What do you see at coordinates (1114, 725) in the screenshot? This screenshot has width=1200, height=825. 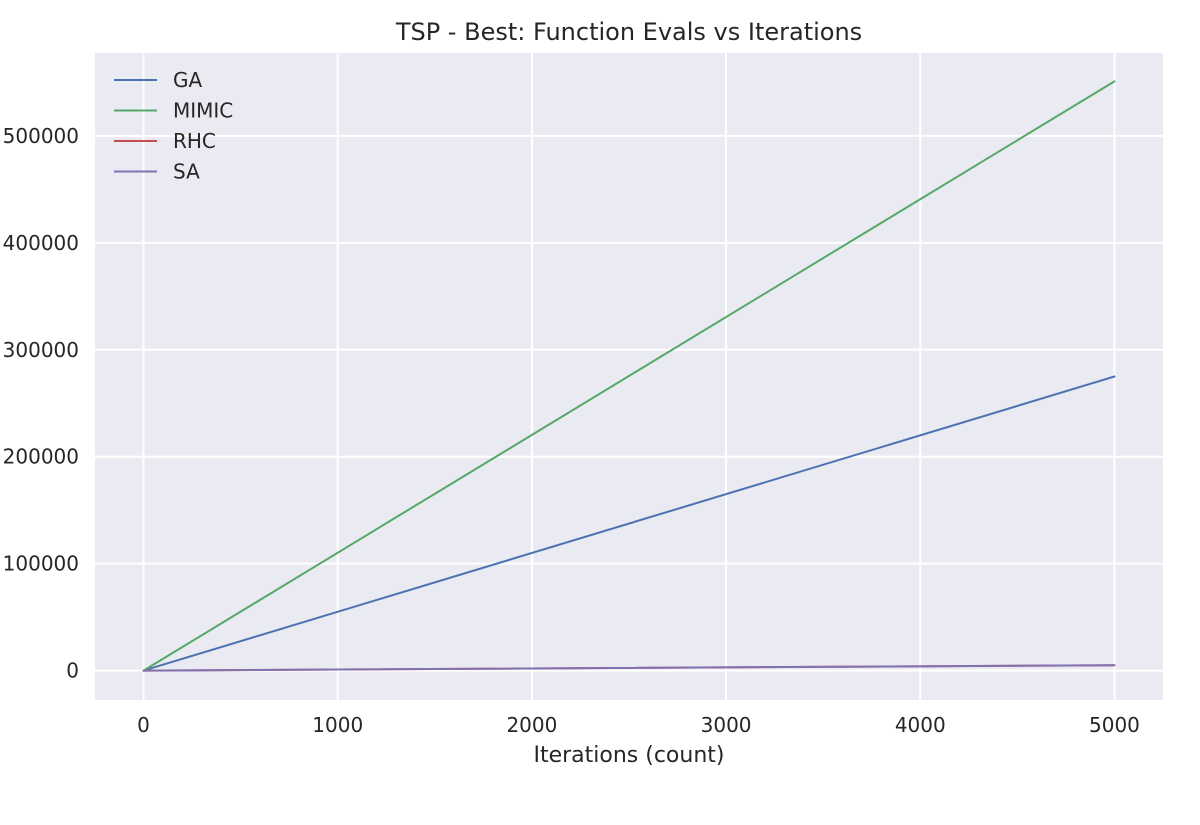 I see `x-tick-label: 5000` at bounding box center [1114, 725].